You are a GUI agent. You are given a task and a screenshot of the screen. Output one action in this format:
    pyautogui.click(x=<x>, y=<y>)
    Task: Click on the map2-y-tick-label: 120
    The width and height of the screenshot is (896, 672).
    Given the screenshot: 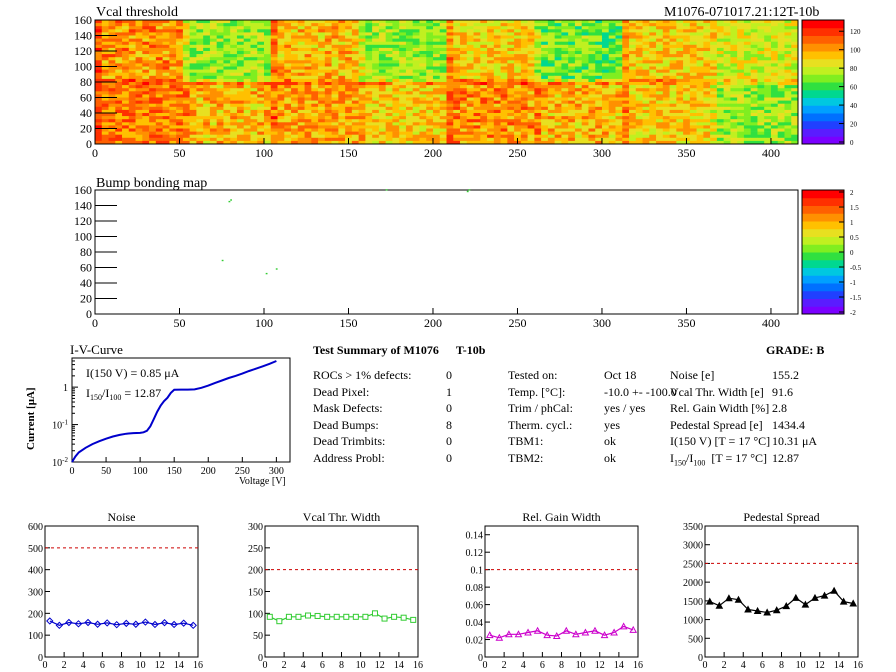 What is the action you would take?
    pyautogui.click(x=83, y=221)
    